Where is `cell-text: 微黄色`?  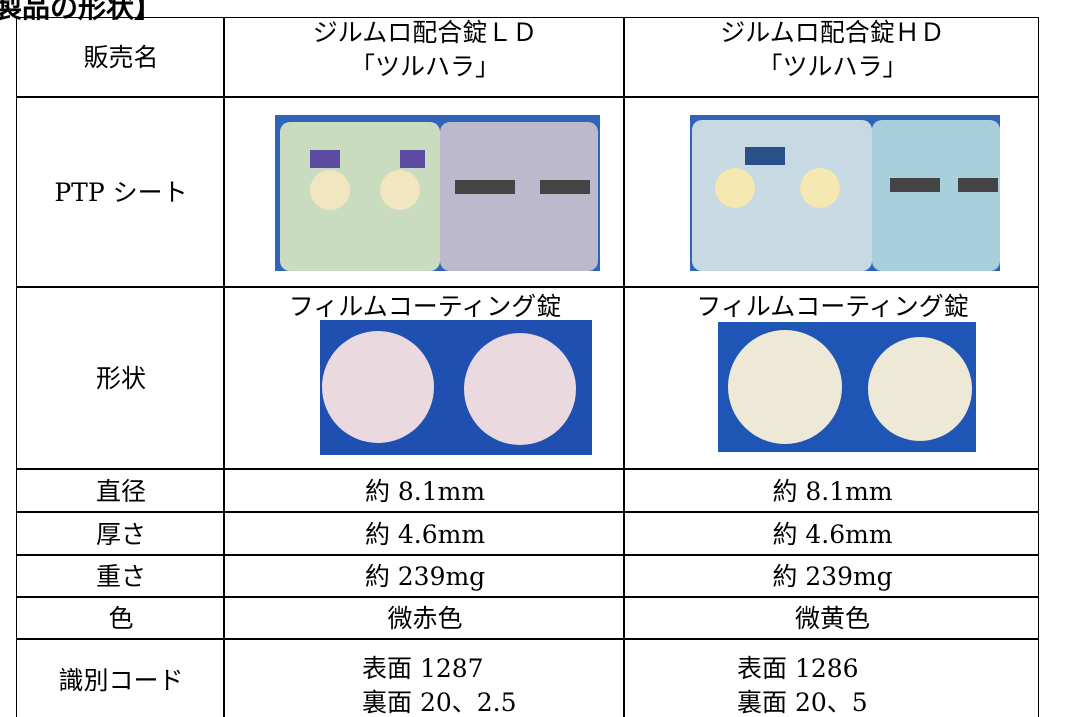
cell-text: 微黄色 is located at coordinates (832, 618).